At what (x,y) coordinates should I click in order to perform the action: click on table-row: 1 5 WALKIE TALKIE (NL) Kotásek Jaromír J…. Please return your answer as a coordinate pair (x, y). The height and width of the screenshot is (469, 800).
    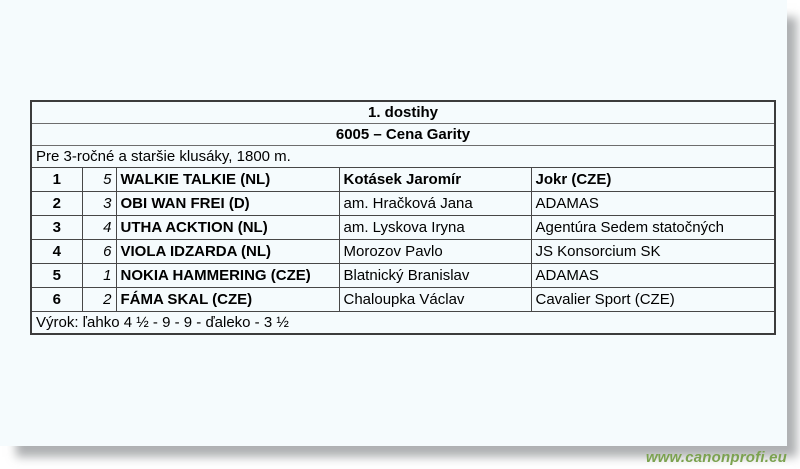
    Looking at the image, I should click on (403, 179).